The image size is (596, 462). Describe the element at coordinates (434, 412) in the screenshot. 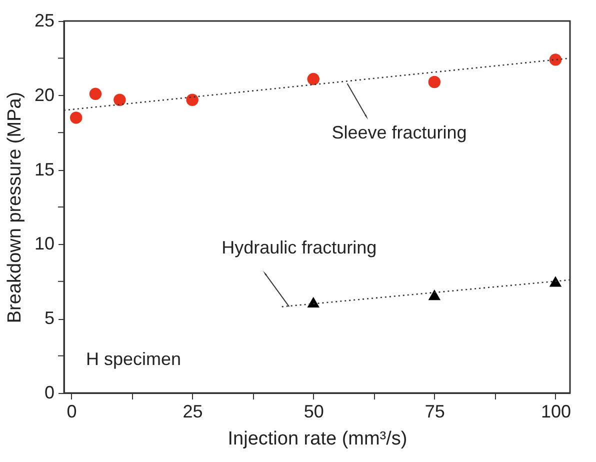

I see `x-tick-label: 75` at that location.